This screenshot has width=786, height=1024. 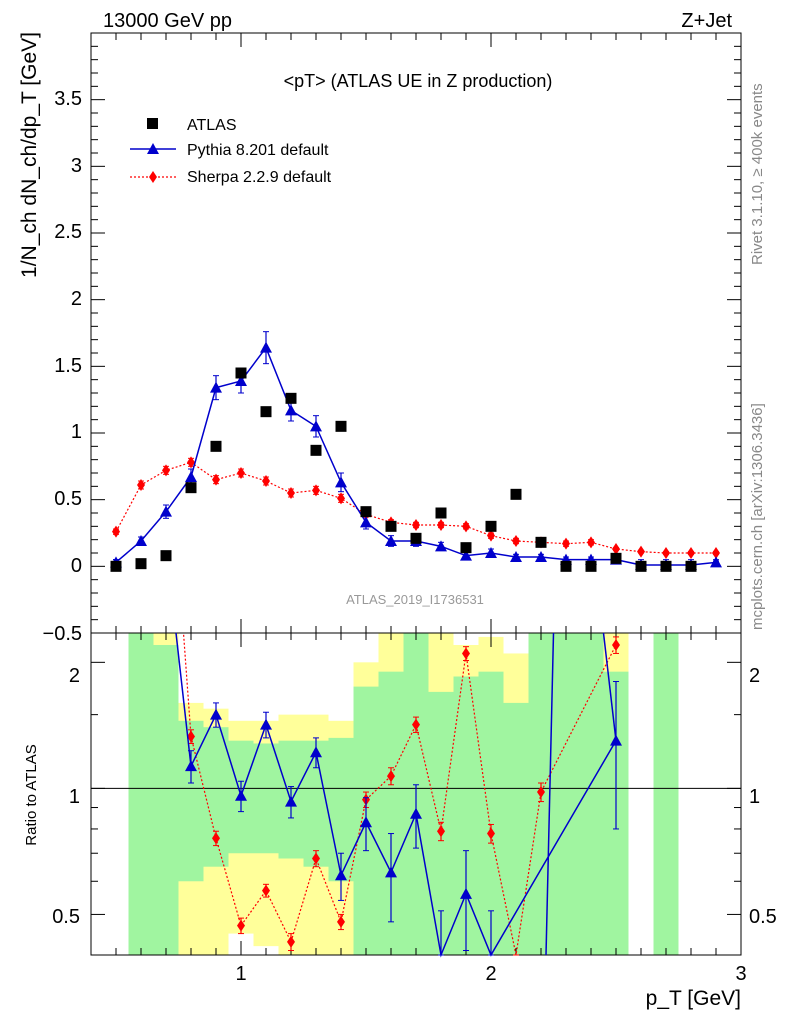 What do you see at coordinates (74, 676) in the screenshot?
I see `ratio-ytick-label: 2` at bounding box center [74, 676].